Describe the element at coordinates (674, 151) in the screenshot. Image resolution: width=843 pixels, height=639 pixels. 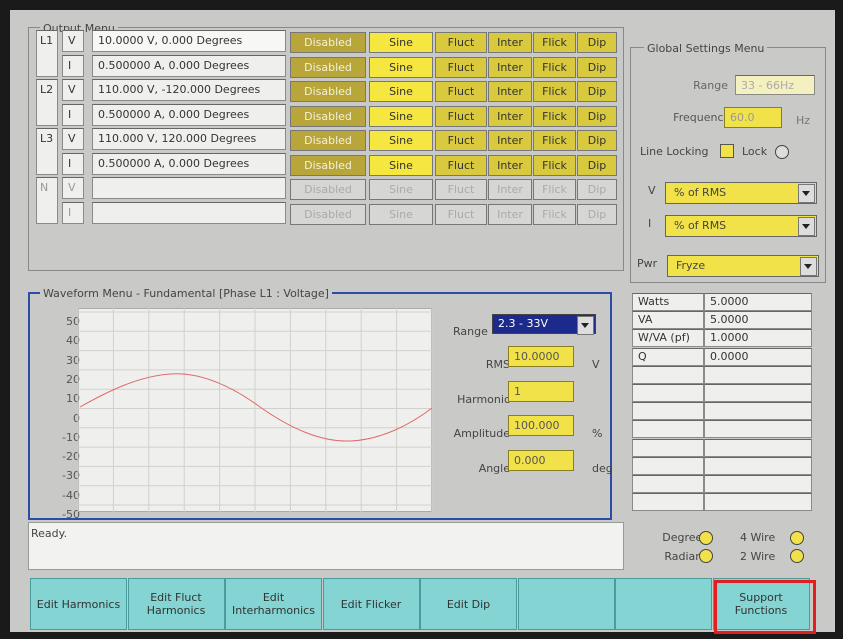
I see `line-locking-label: Line Locking` at that location.